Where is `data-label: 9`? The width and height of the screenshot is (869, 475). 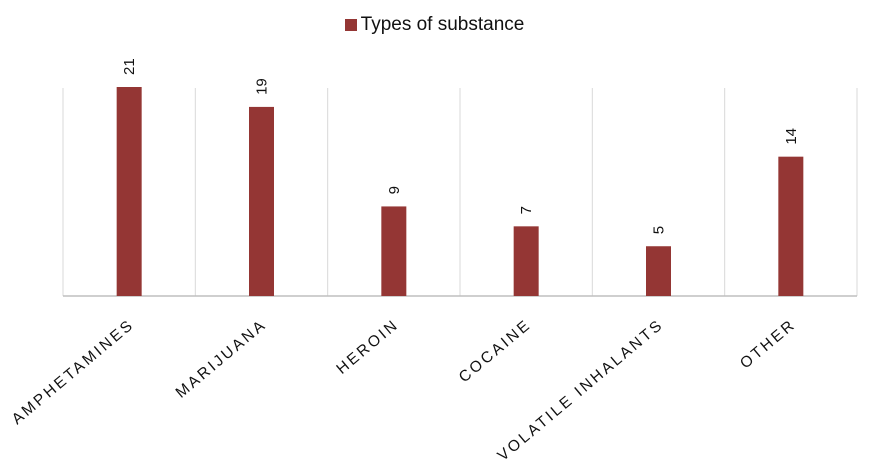
data-label: 9 is located at coordinates (394, 190).